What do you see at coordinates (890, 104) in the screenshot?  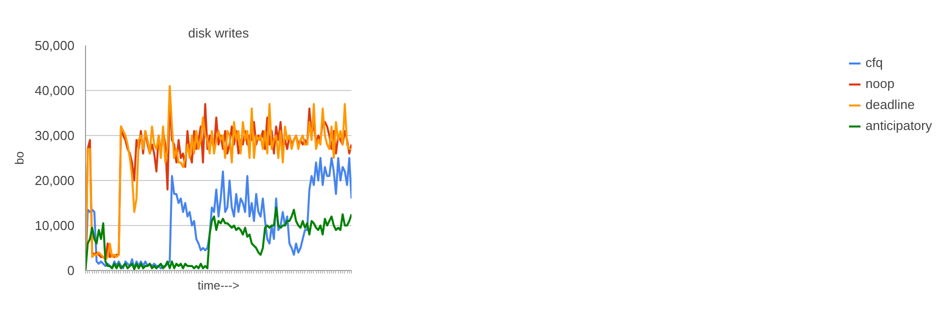 I see `legend-label: deadline` at bounding box center [890, 104].